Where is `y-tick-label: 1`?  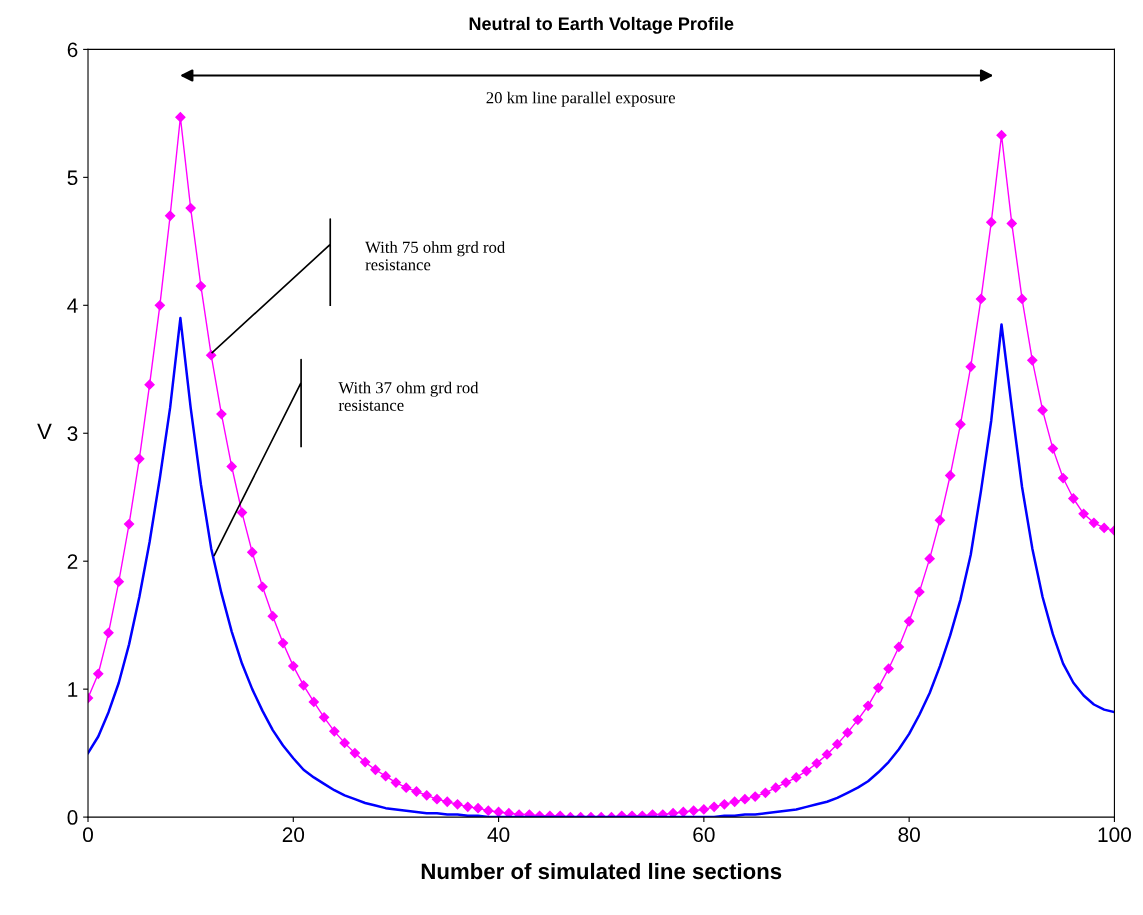 y-tick-label: 1 is located at coordinates (73, 689).